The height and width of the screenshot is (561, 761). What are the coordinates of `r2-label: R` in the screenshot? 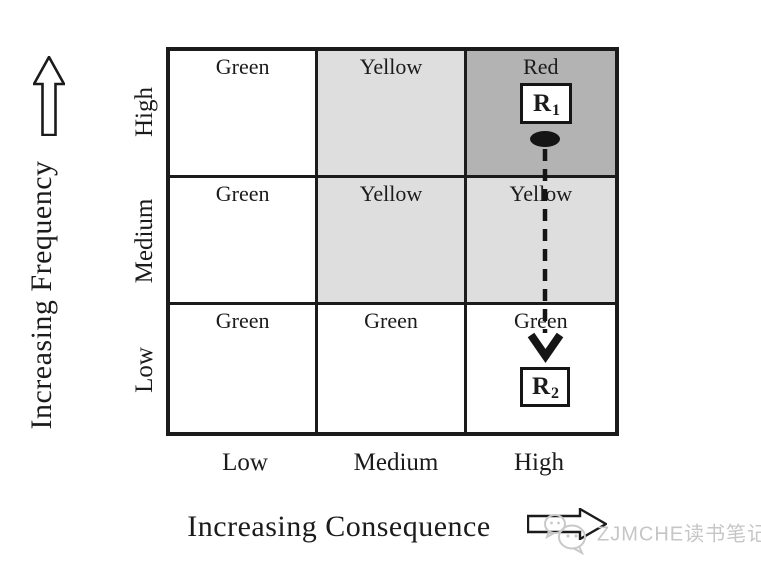 It's located at (541, 386).